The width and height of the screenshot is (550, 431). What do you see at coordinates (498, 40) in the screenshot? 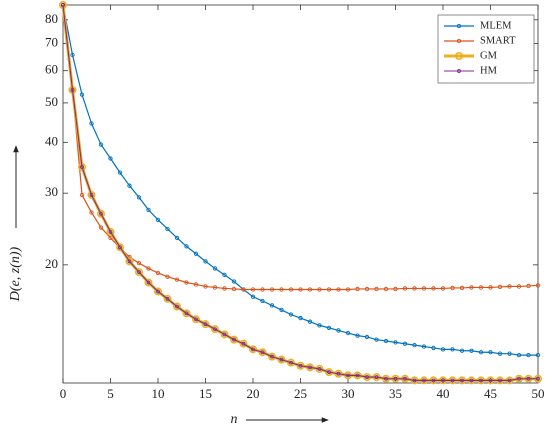
I see `legend-label: SMART` at bounding box center [498, 40].